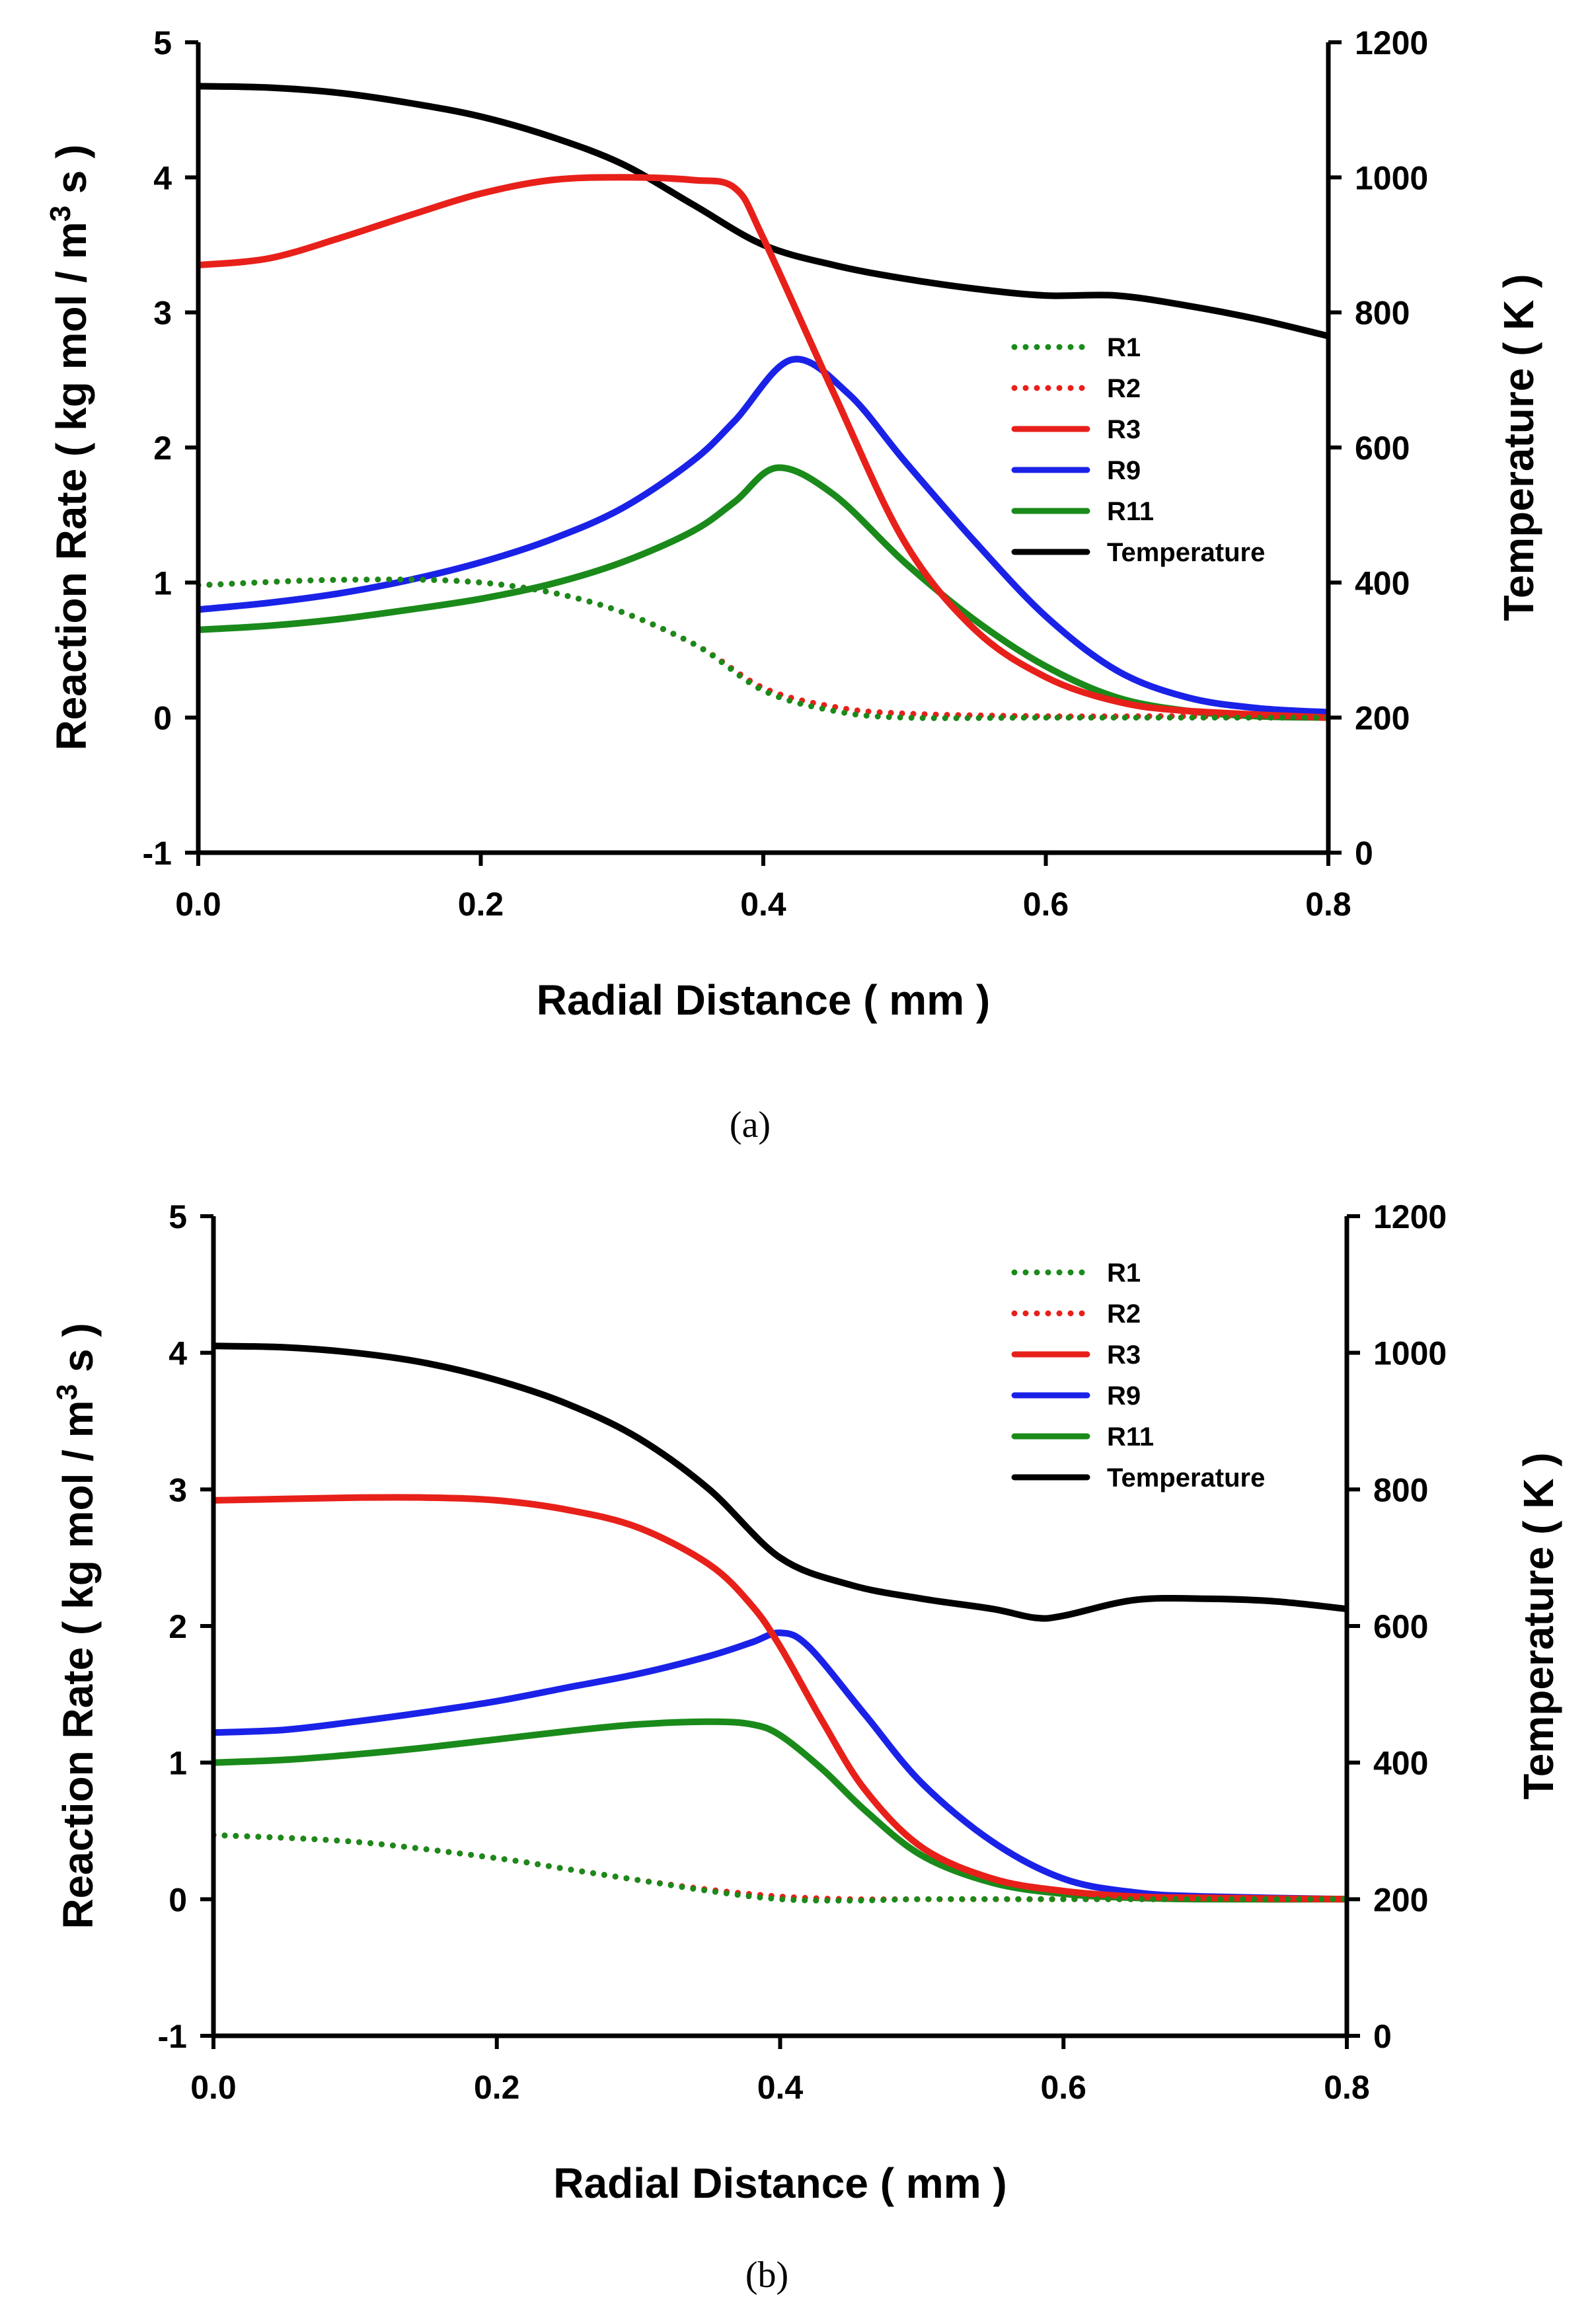 The width and height of the screenshot is (1594, 2324). I want to click on panel-caption: (b), so click(766, 2275).